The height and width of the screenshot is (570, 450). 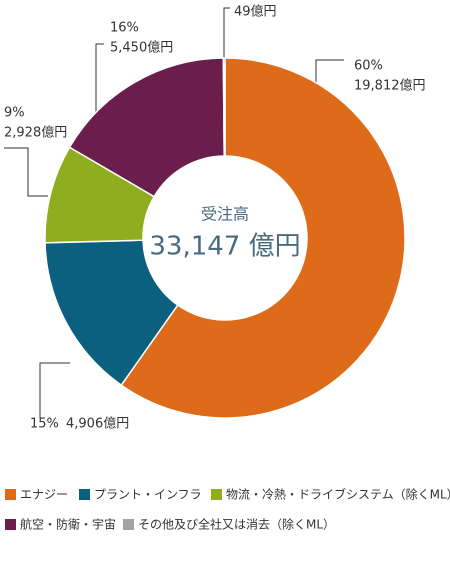 I want to click on value-label: 4,906億円, so click(x=97, y=424).